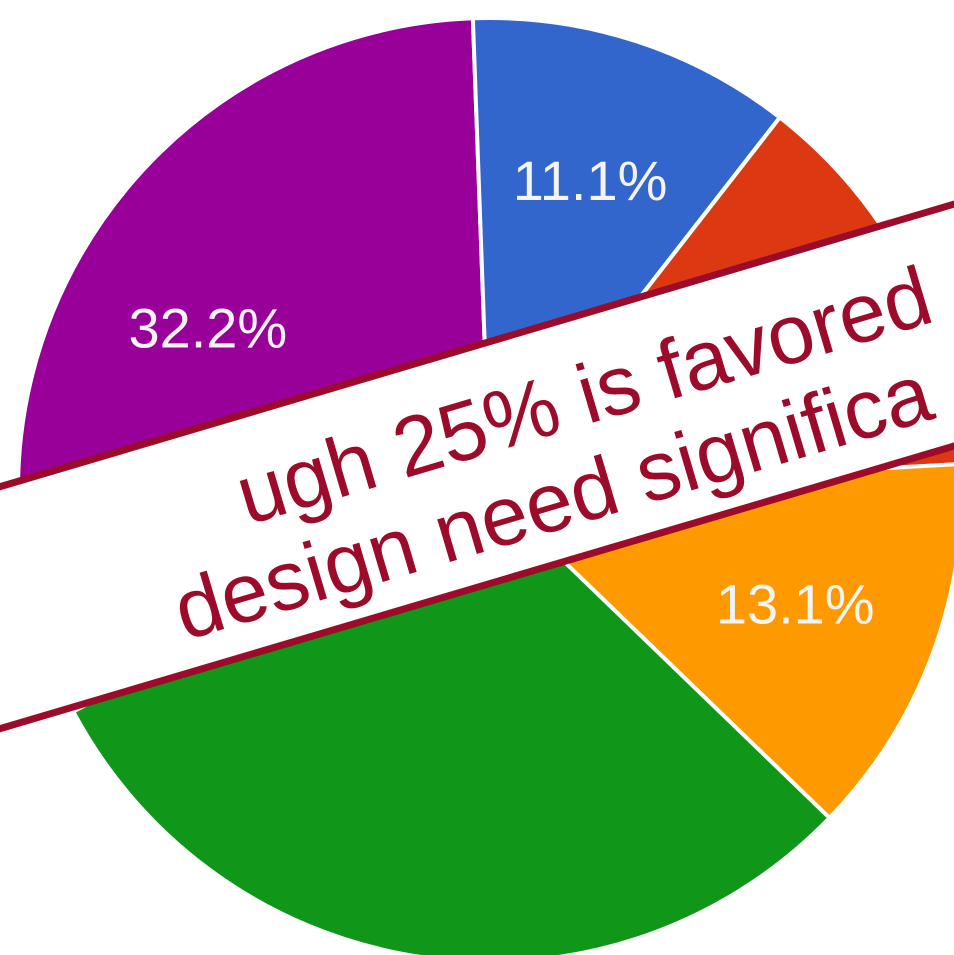 Image resolution: width=954 pixels, height=955 pixels. I want to click on slice-label-0: 32.2%, so click(207, 327).